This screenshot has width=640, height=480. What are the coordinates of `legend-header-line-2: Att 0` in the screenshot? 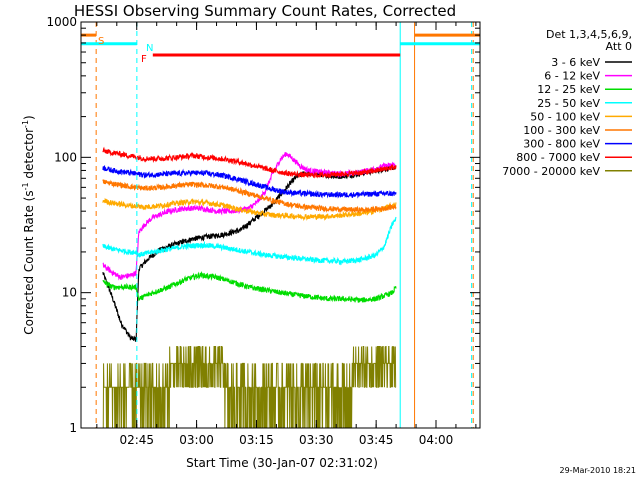 It's located at (619, 46).